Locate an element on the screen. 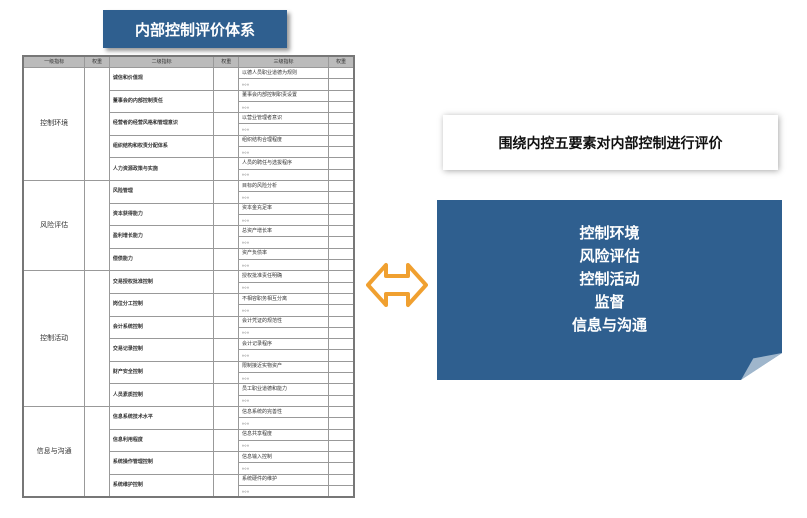 The width and height of the screenshot is (807, 518). level1-indicator: 风险评估 is located at coordinates (54, 225).